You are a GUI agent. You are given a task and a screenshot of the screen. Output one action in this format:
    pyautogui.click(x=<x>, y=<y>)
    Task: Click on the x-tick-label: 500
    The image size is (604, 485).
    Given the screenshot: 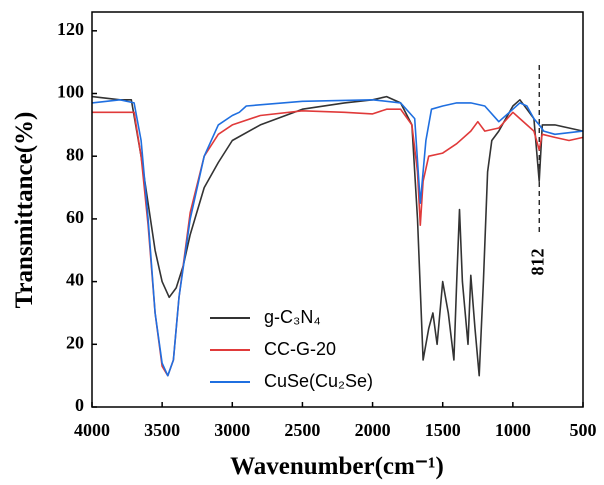 What is the action you would take?
    pyautogui.click(x=583, y=430)
    